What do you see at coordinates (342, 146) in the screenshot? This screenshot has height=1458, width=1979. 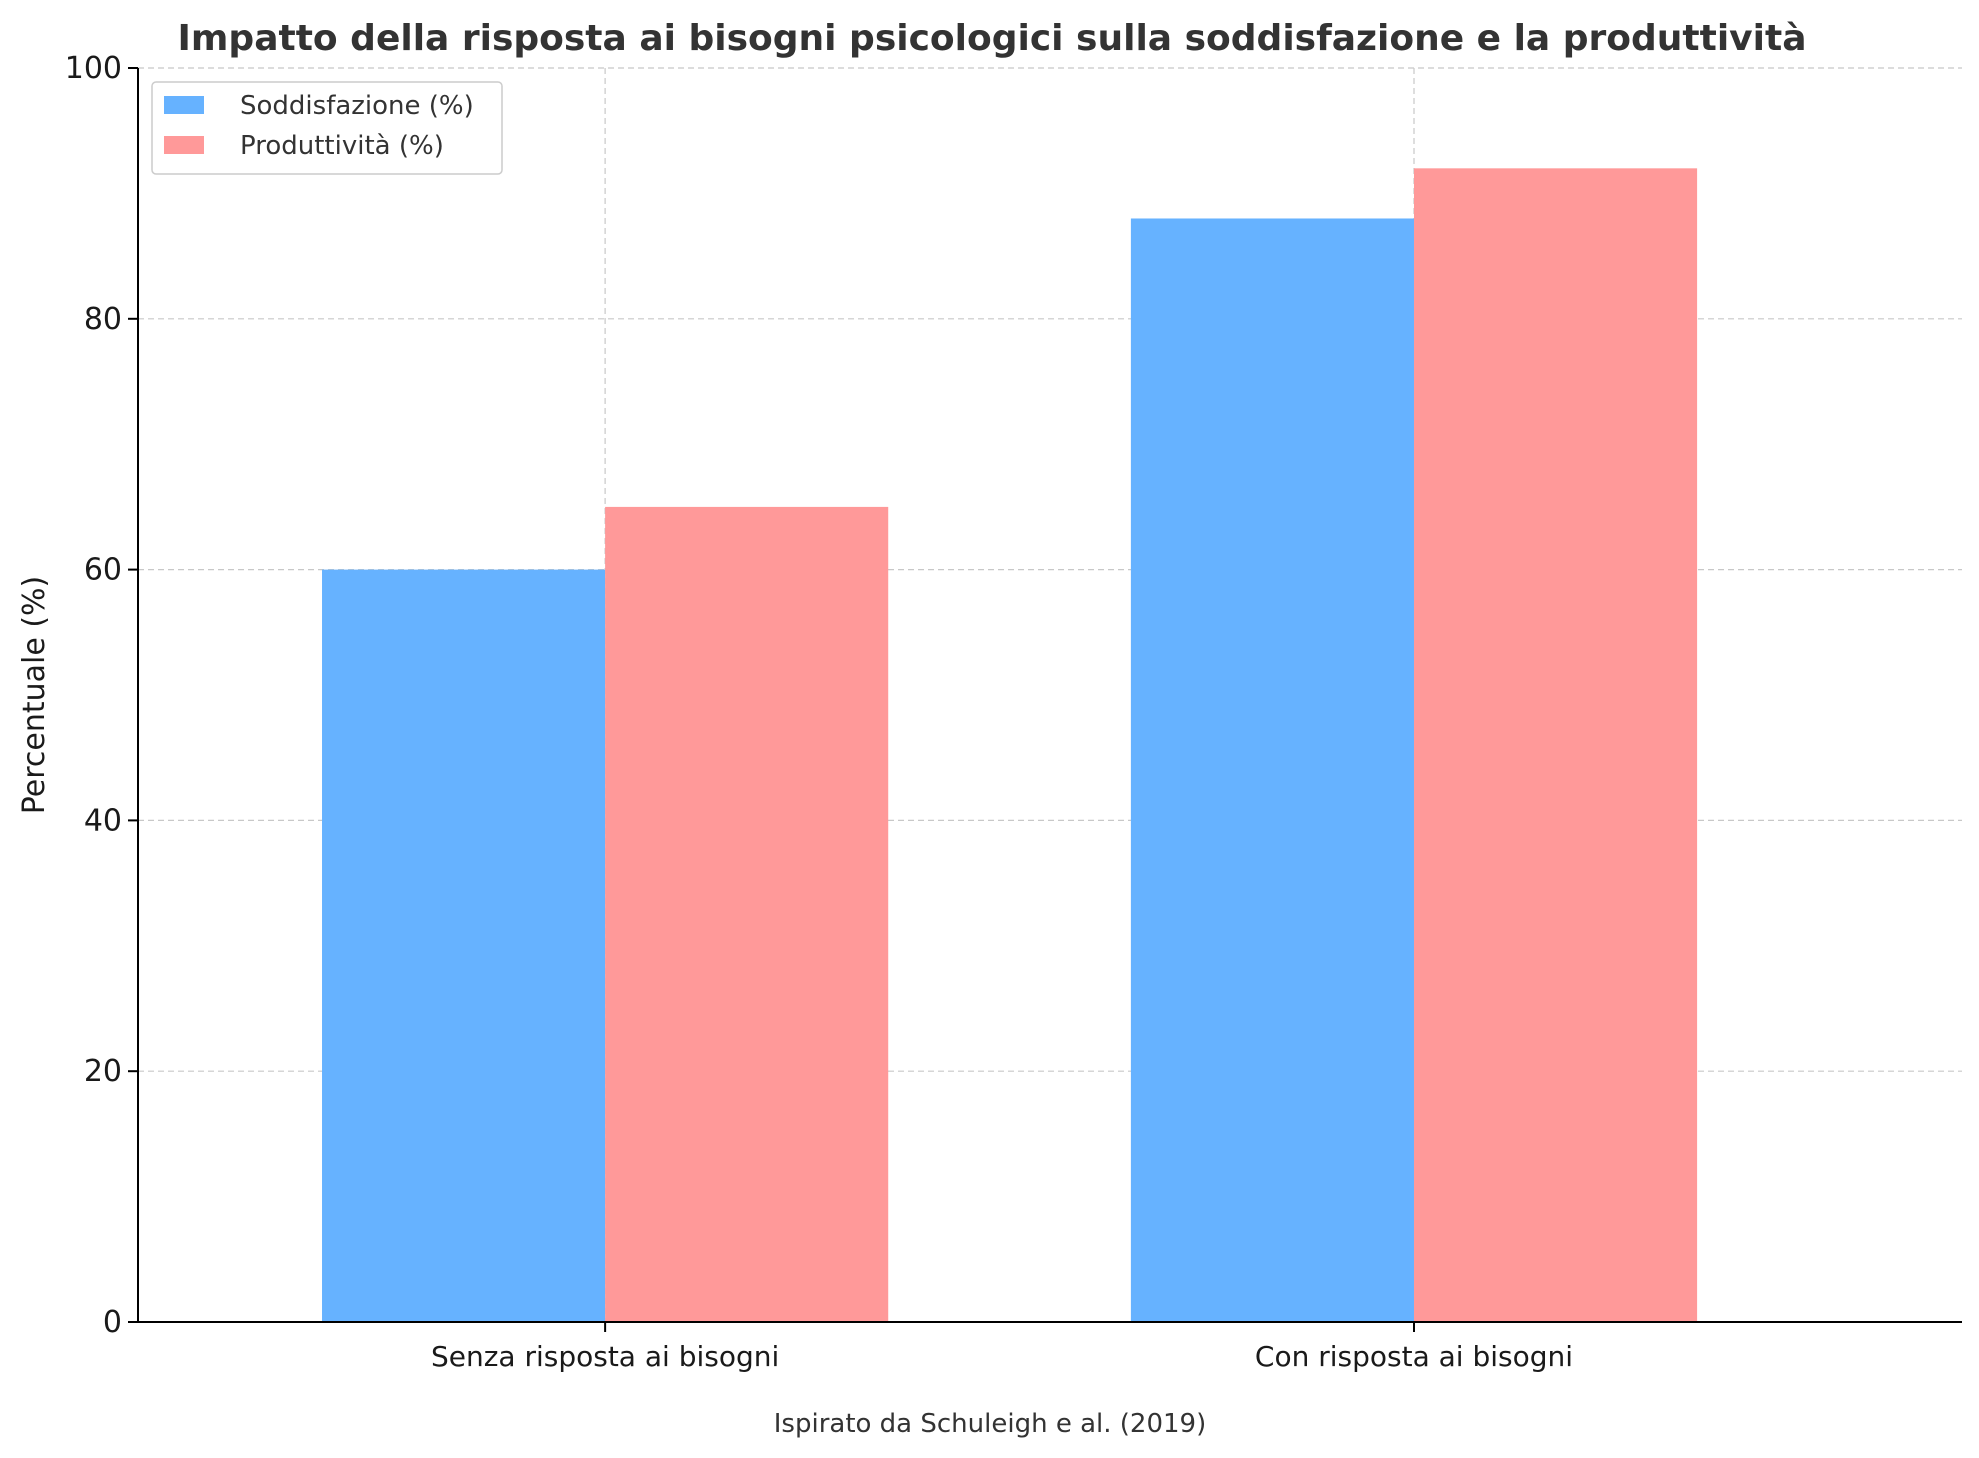 I see `legend-label: Produttività (%)` at bounding box center [342, 146].